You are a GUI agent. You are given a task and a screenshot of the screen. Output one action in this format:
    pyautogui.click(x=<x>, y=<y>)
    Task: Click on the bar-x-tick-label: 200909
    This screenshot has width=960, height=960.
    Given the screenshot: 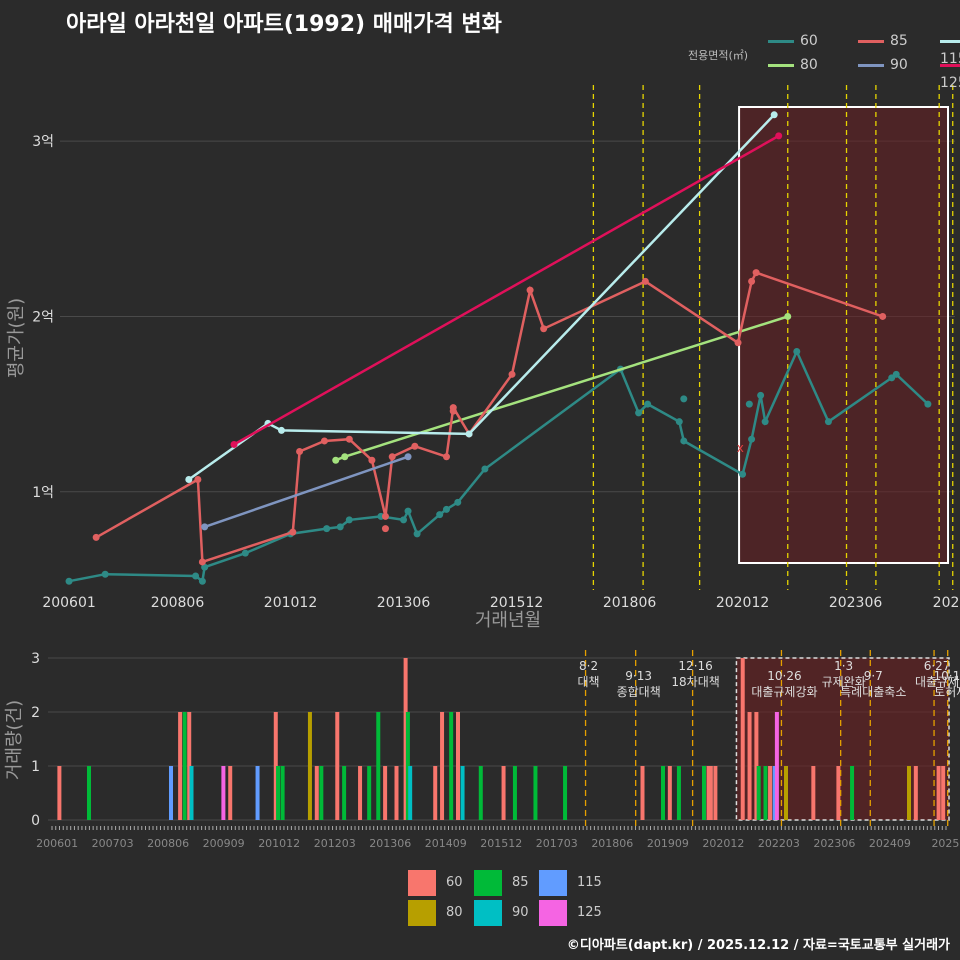 What is the action you would take?
    pyautogui.click(x=224, y=843)
    